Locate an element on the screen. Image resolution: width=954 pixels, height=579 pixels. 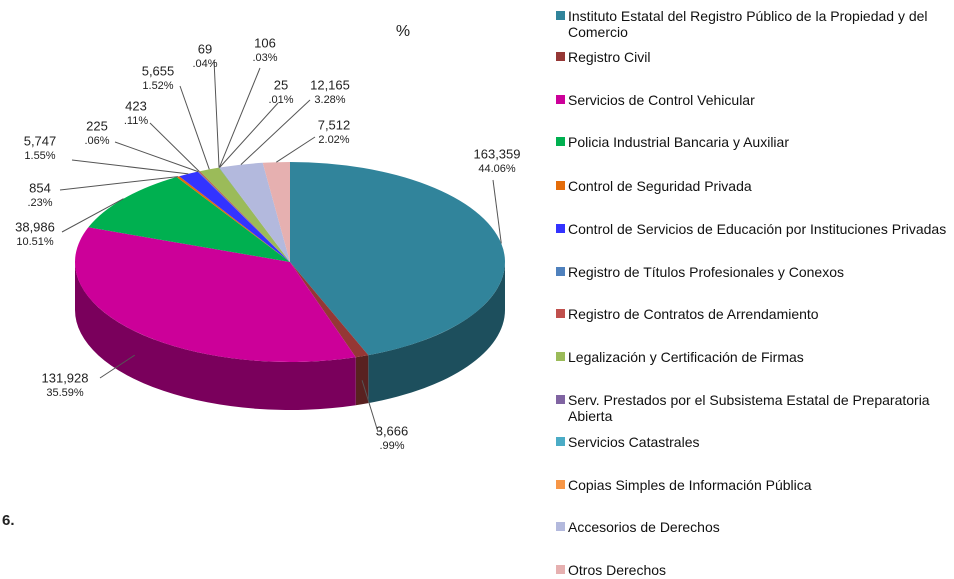
percent-label: .23% is located at coordinates (39, 203).